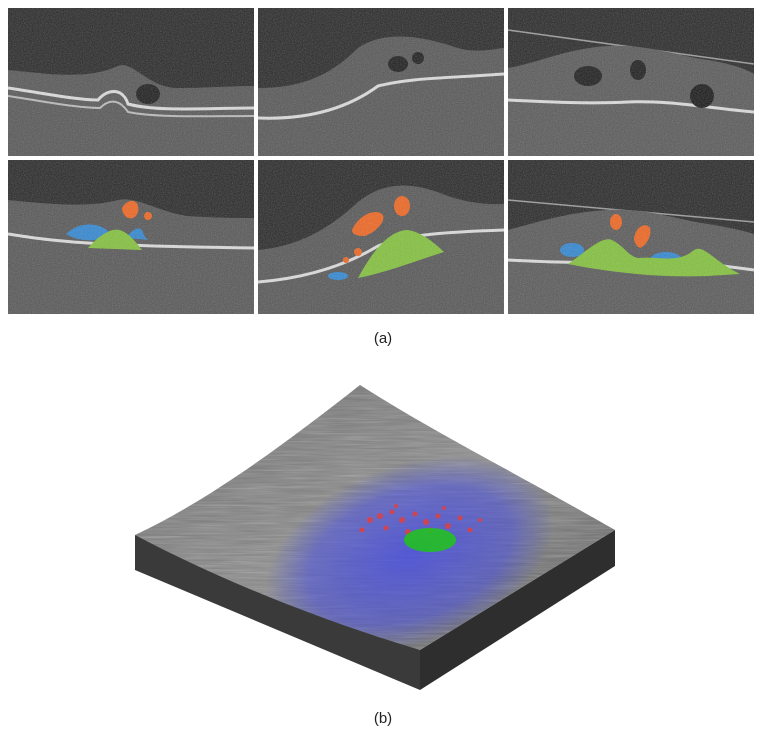 The image size is (766, 740). What do you see at coordinates (381, 237) in the screenshot?
I see `bscan-2-segmented` at bounding box center [381, 237].